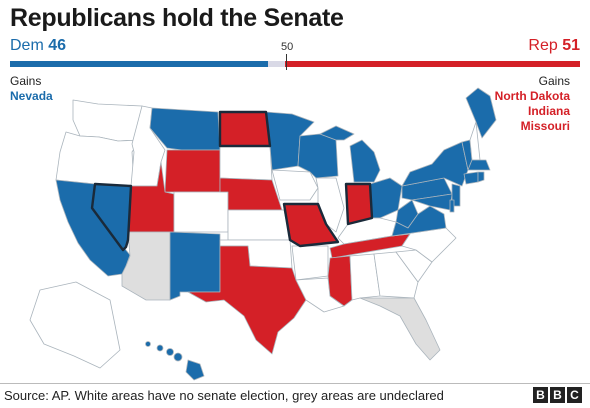 The width and height of the screenshot is (590, 408). I want to click on state-alaska, so click(75, 325).